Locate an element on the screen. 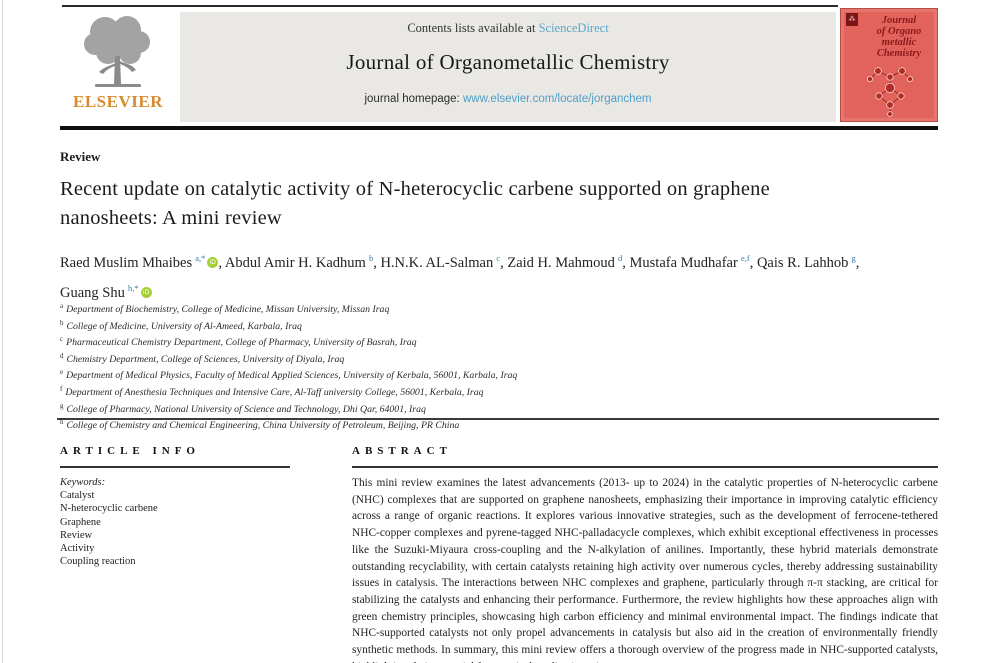 The height and width of the screenshot is (663, 1000). cover-title-line: Journal is located at coordinates (899, 20).